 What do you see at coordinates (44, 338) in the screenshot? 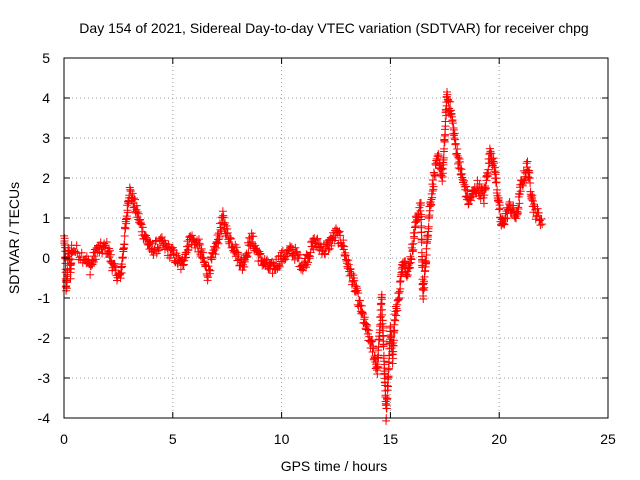
I see `y-tick-label: -2` at bounding box center [44, 338].